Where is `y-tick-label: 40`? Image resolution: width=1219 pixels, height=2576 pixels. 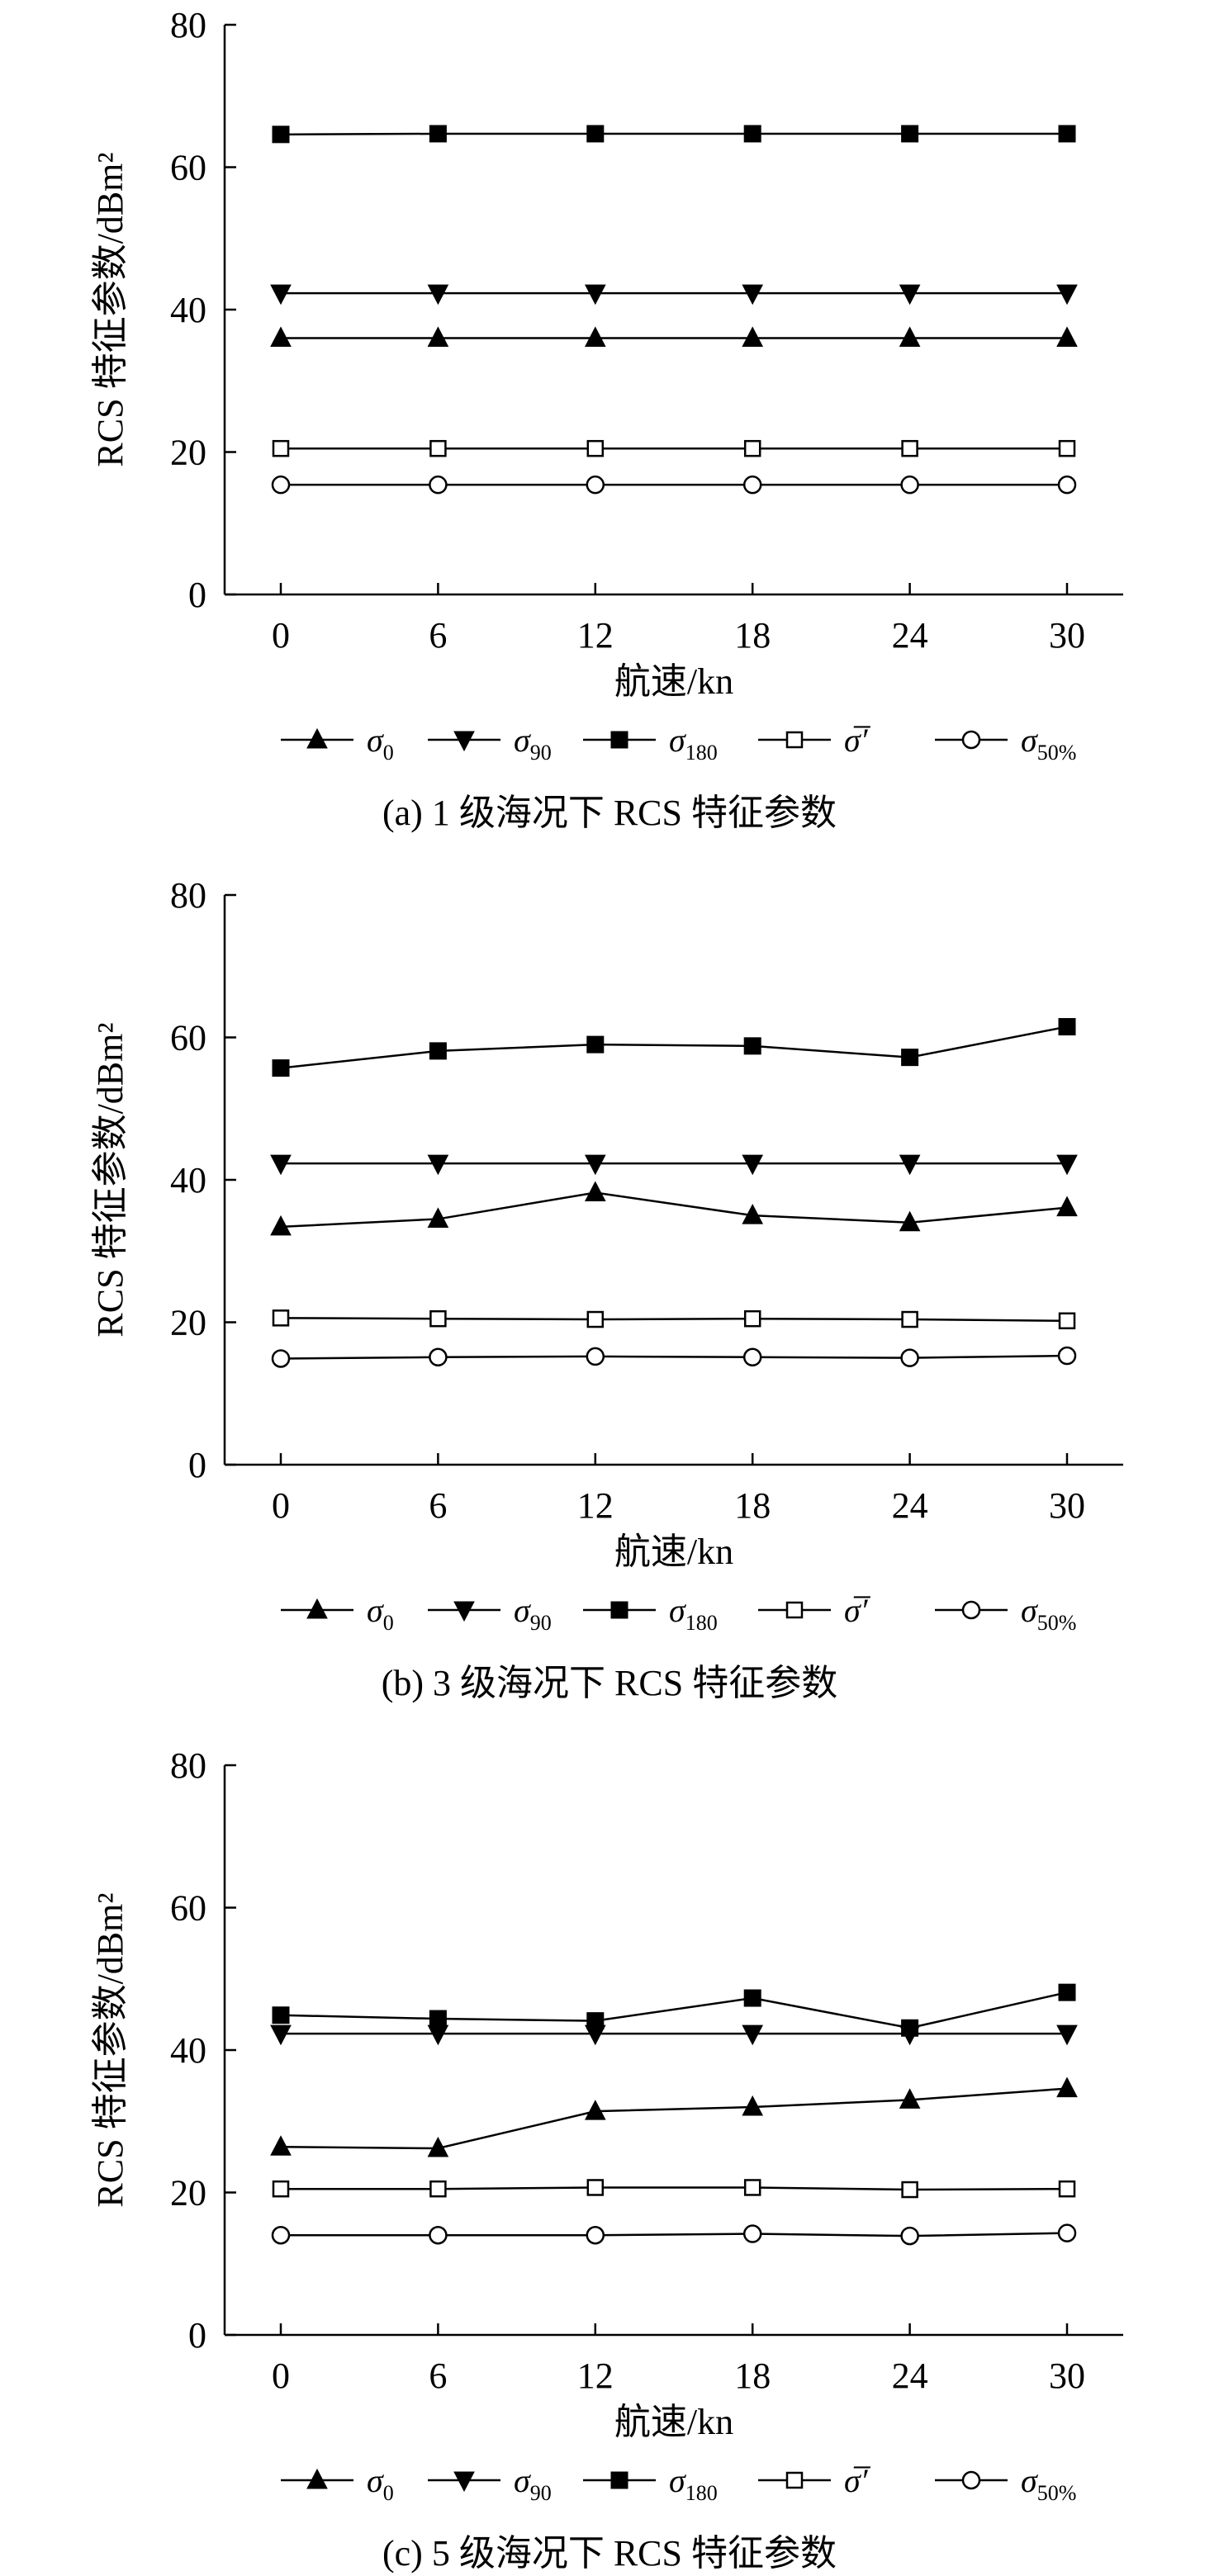 y-tick-label: 40 is located at coordinates (188, 310).